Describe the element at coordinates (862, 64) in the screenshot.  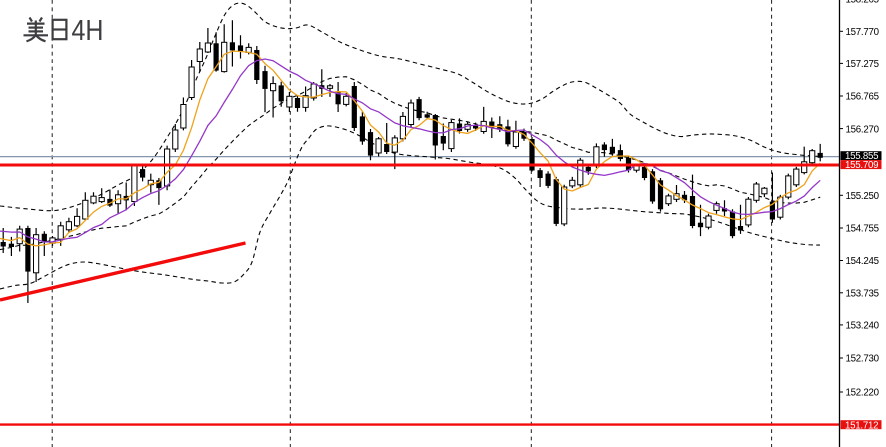
I see `svg-text: 157.275` at that location.